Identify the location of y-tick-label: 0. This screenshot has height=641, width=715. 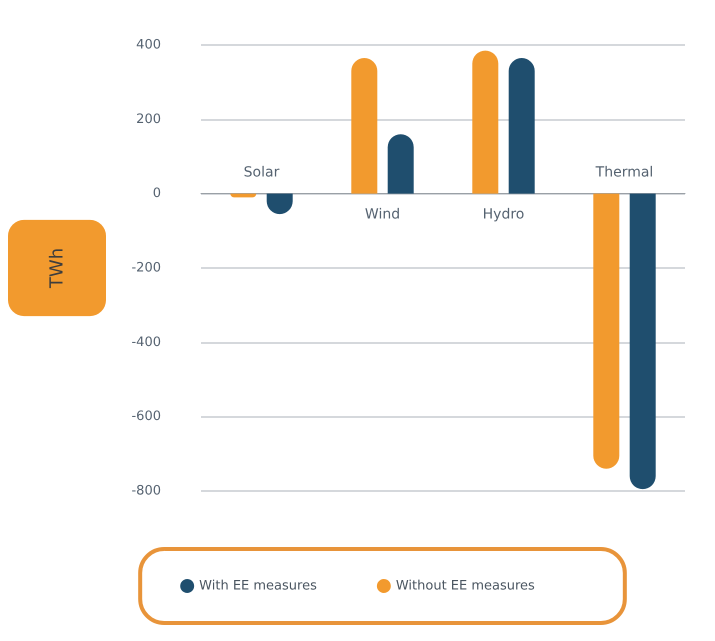
(156, 194).